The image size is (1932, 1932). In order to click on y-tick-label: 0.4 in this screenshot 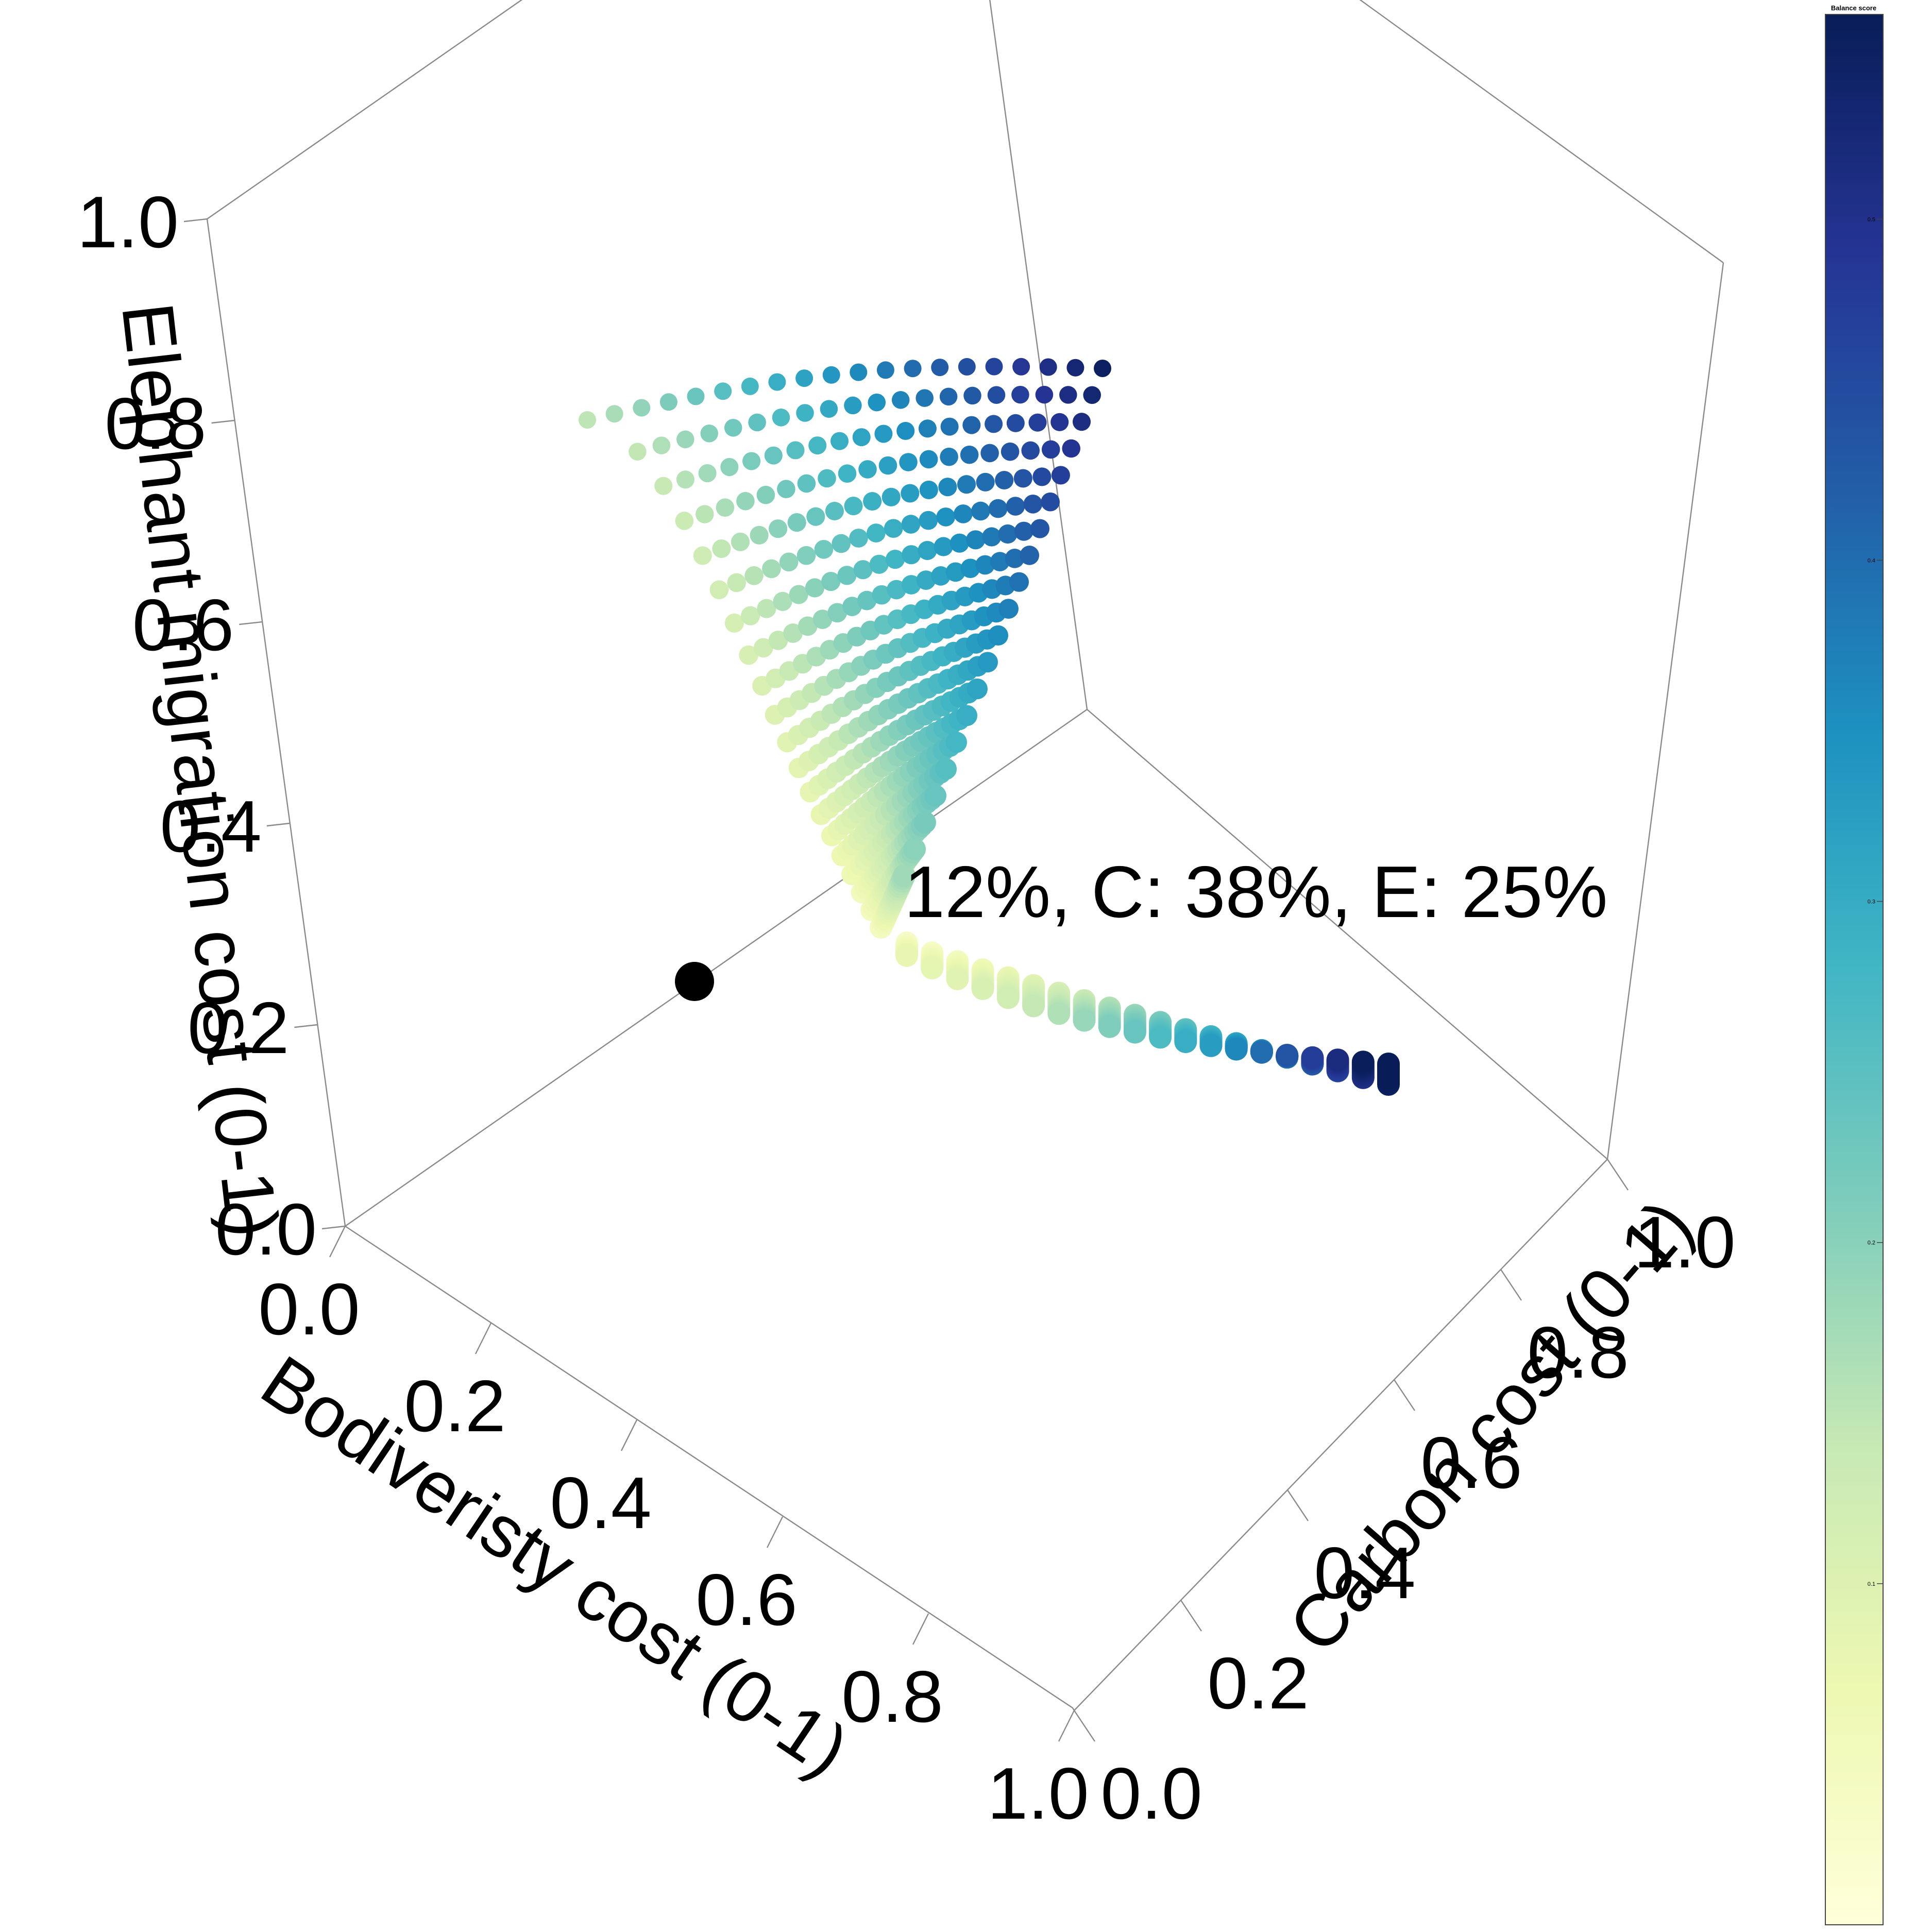, I will do `click(1364, 1573)`.